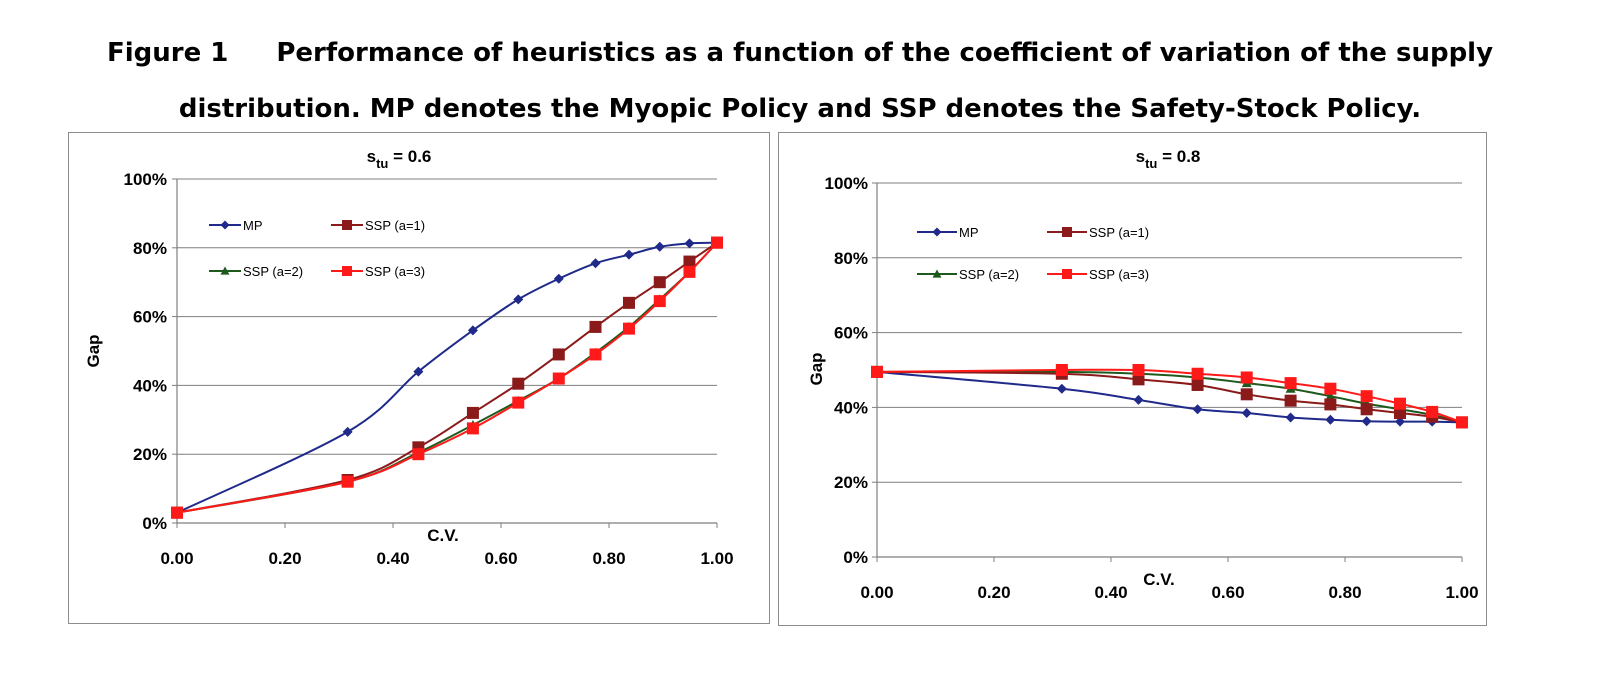 Image resolution: width=1600 pixels, height=682 pixels. I want to click on series-ssp-a-2-, so click(447, 377).